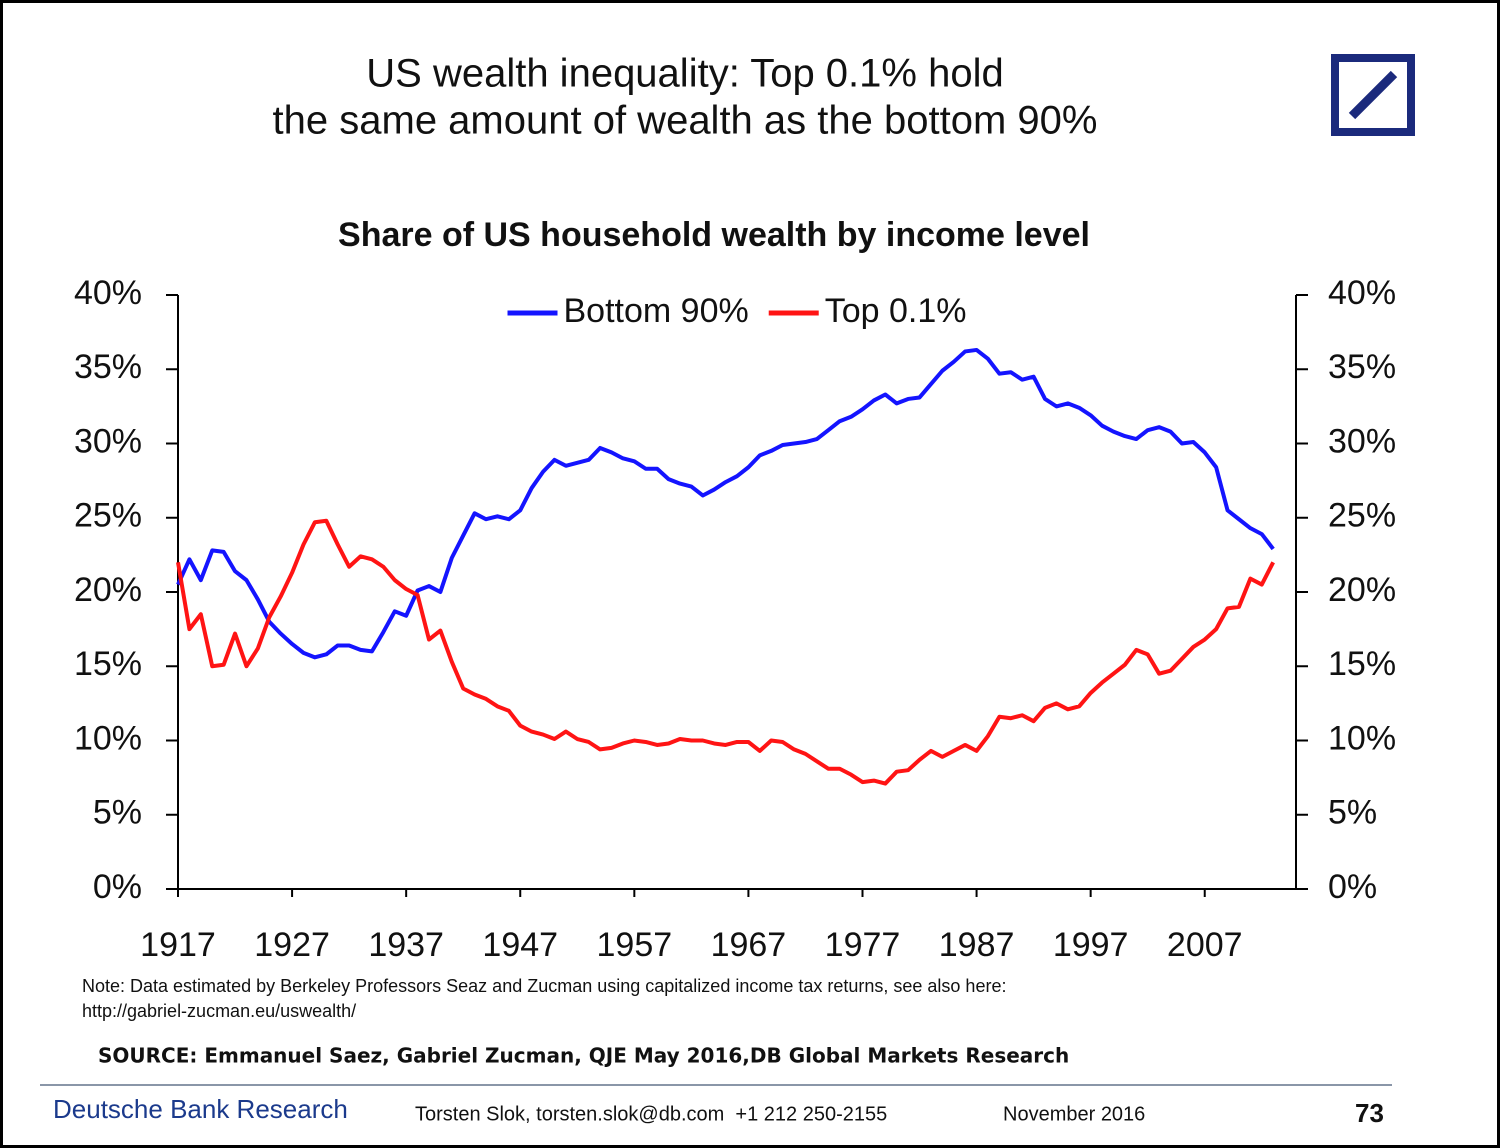  What do you see at coordinates (117, 813) in the screenshot?
I see `y-tick-label: 5%` at bounding box center [117, 813].